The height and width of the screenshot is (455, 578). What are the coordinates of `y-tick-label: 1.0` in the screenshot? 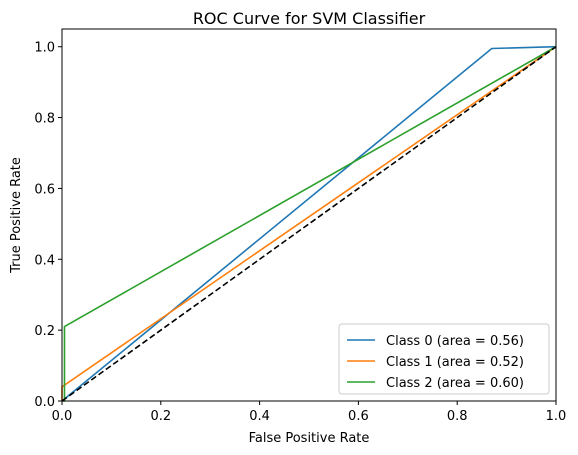 It's located at (44, 48).